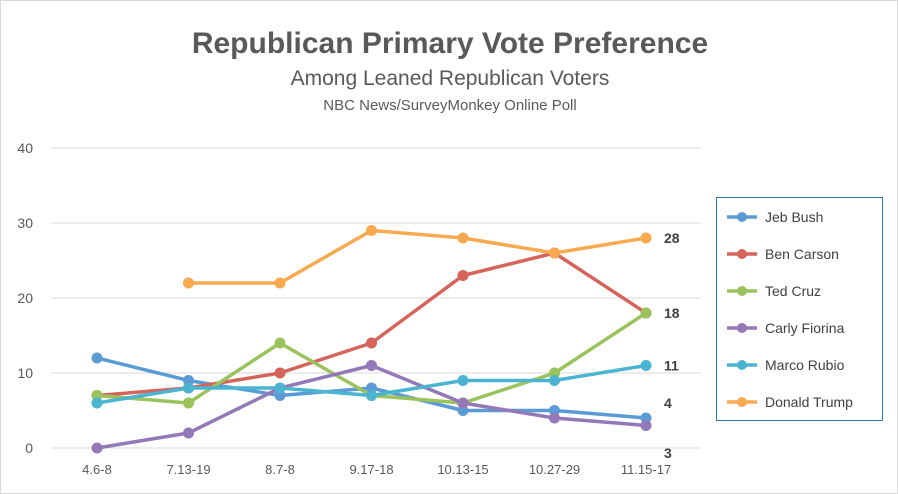  What do you see at coordinates (672, 238) in the screenshot?
I see `data-label: 28` at bounding box center [672, 238].